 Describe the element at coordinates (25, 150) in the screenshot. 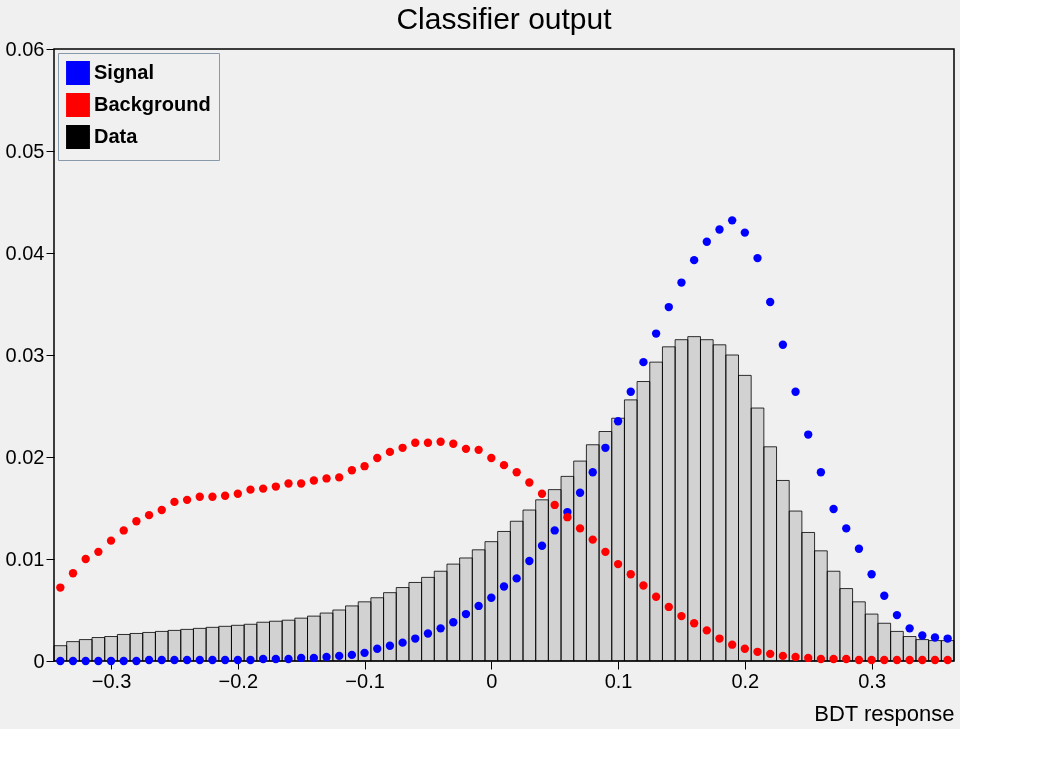

I see `y-tick-label: 0.05` at that location.